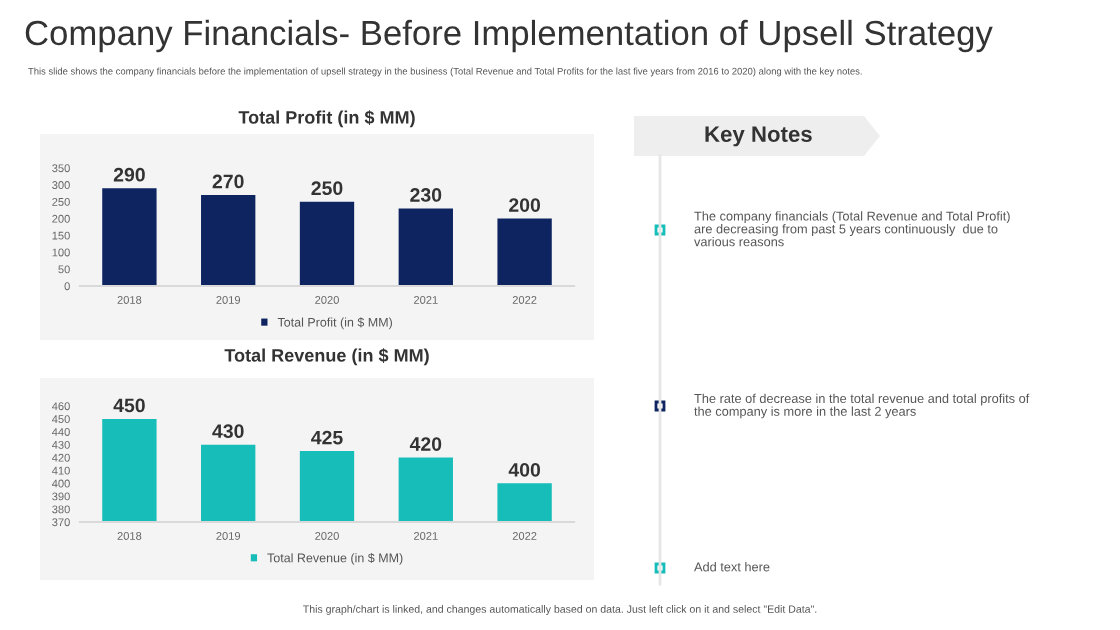  What do you see at coordinates (326, 119) in the screenshot?
I see `chart-title: Total Profit (in $ MM)` at bounding box center [326, 119].